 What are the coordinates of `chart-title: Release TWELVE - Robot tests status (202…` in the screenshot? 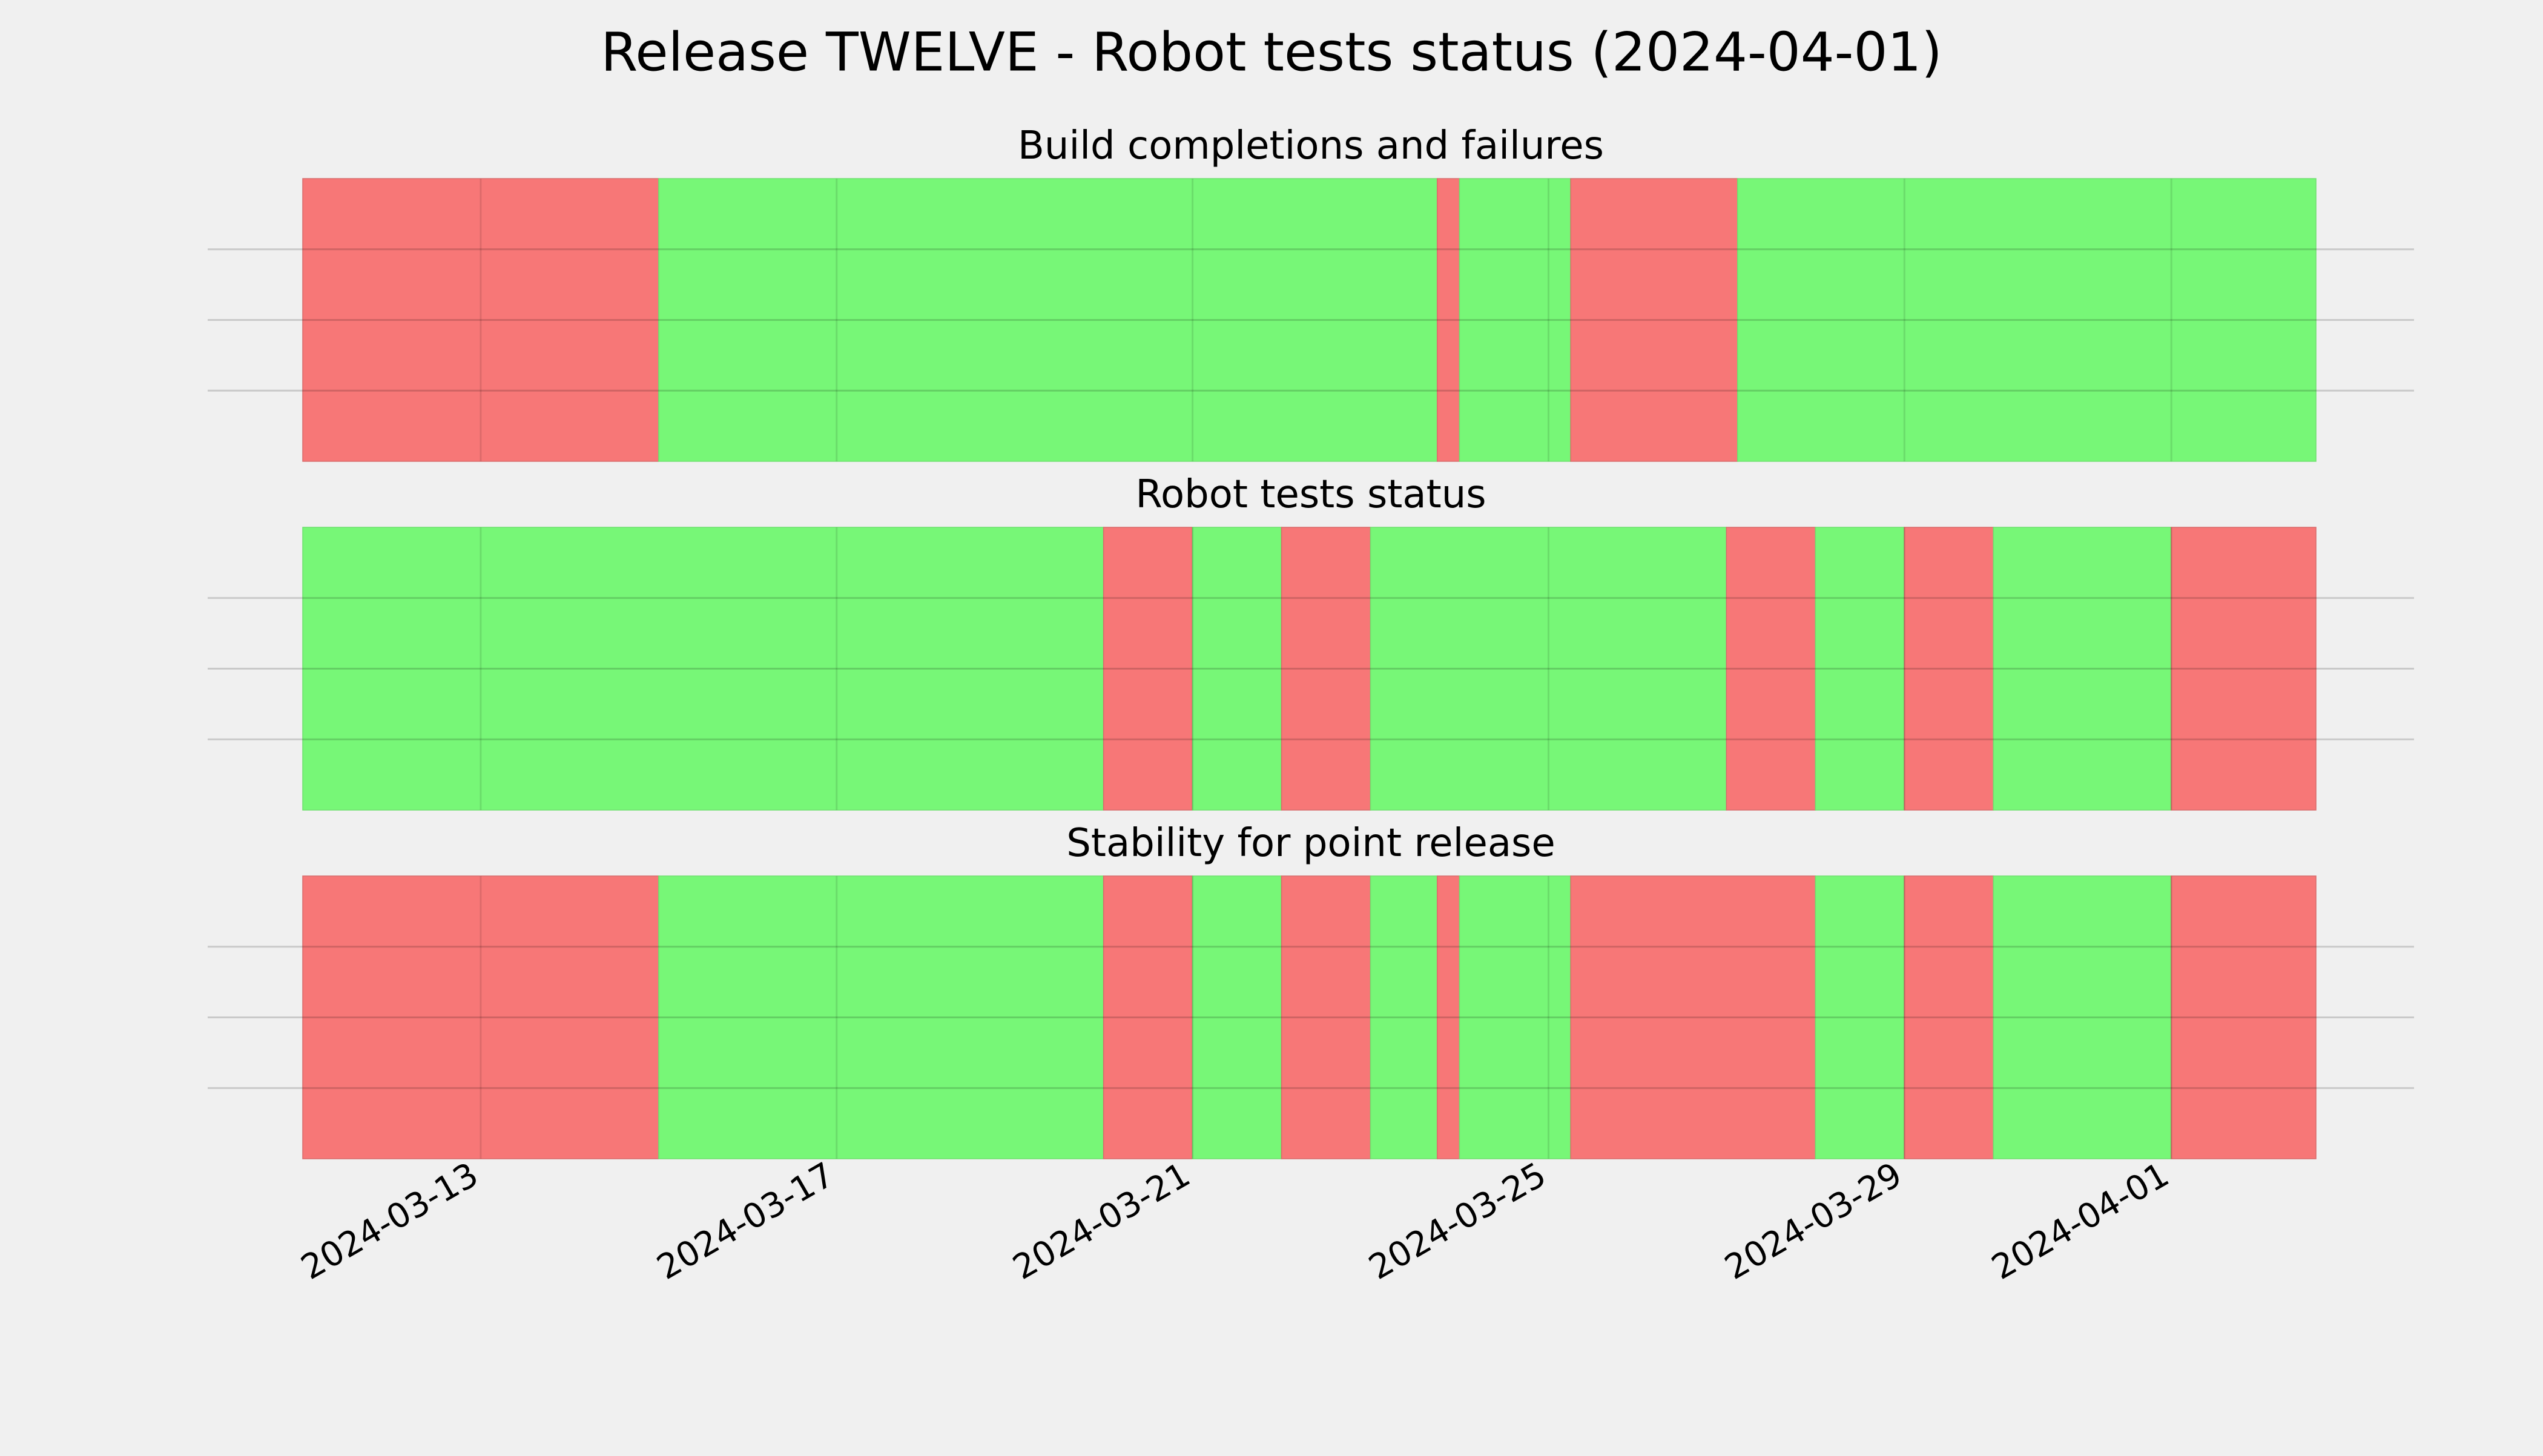 It's located at (1271, 52).